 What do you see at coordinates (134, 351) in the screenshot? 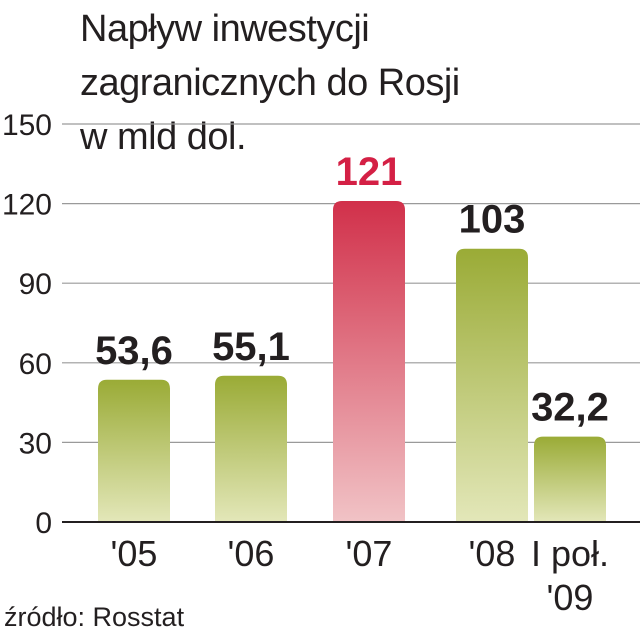
I see `value-label-0: 53,6` at bounding box center [134, 351].